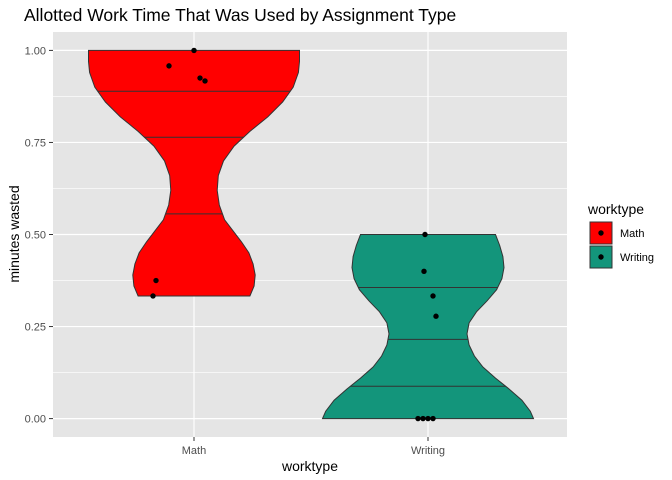  What do you see at coordinates (35, 328) in the screenshot?
I see `y-tick-label: 0.25` at bounding box center [35, 328].